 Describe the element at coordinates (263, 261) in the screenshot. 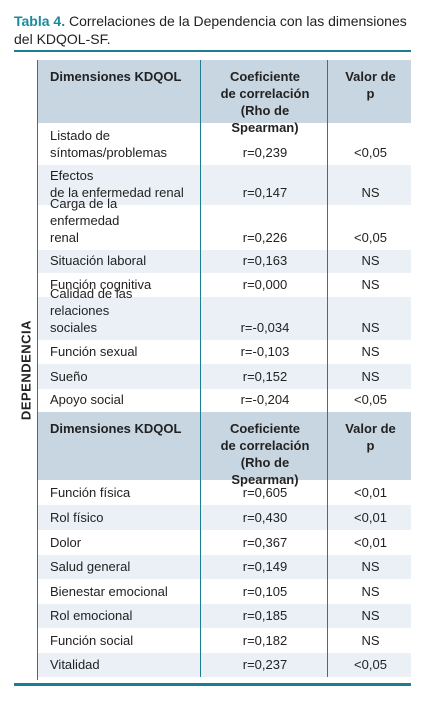

I see `table-cell: r=0,163` at that location.